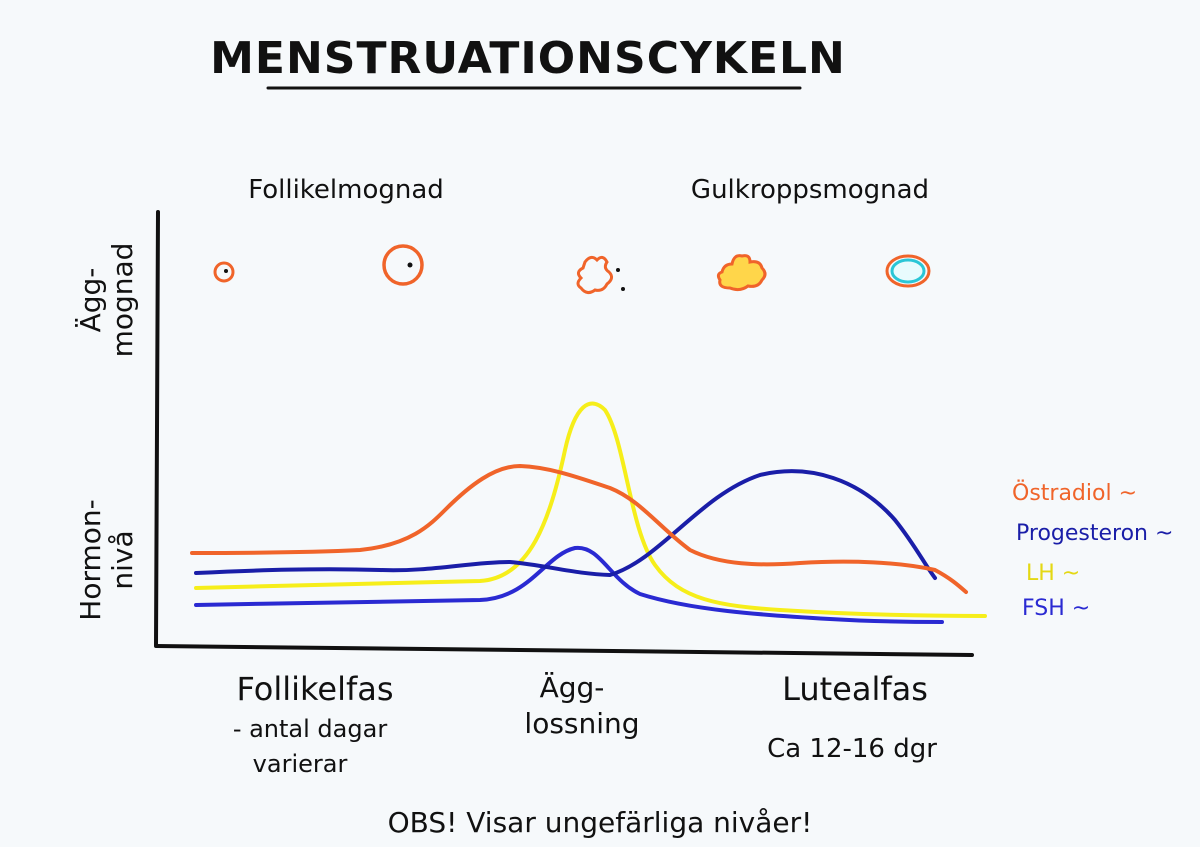 This screenshot has height=847, width=1200. I want to click on legend-estradiol: Östradiol ~, so click(1074, 493).